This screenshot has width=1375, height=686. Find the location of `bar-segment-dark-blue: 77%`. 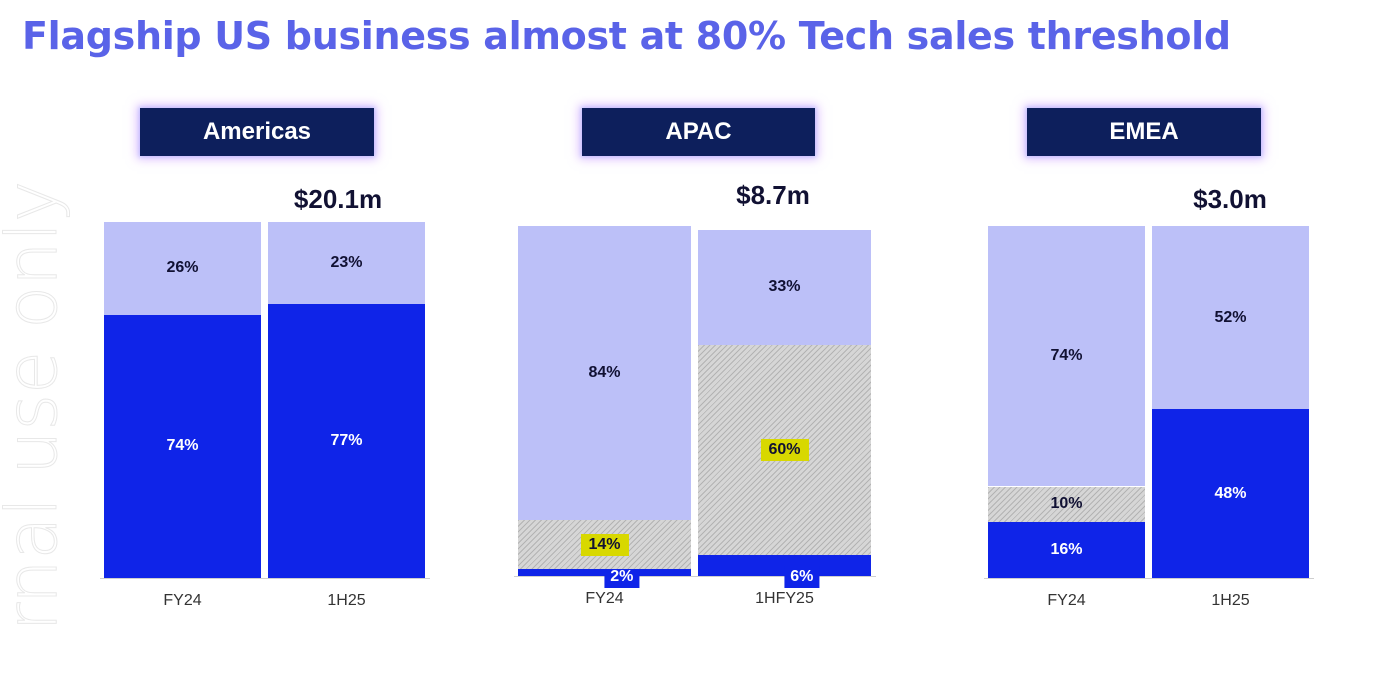

bar-segment-dark-blue: 77% is located at coordinates (346, 440).